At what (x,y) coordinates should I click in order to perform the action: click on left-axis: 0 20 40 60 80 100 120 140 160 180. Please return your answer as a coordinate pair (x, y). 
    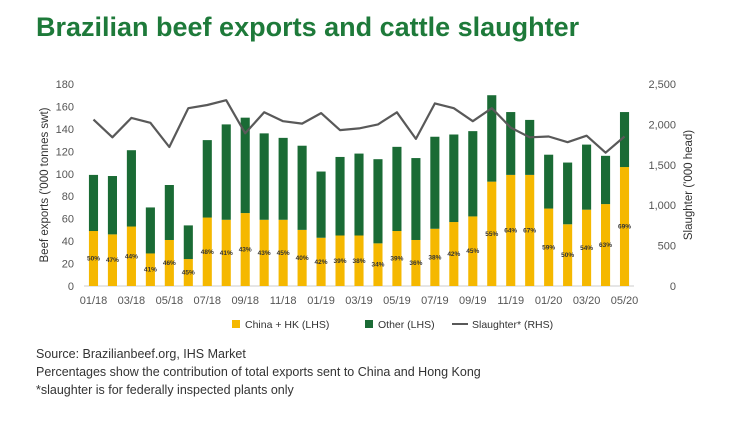
    Looking at the image, I should click on (65, 186).